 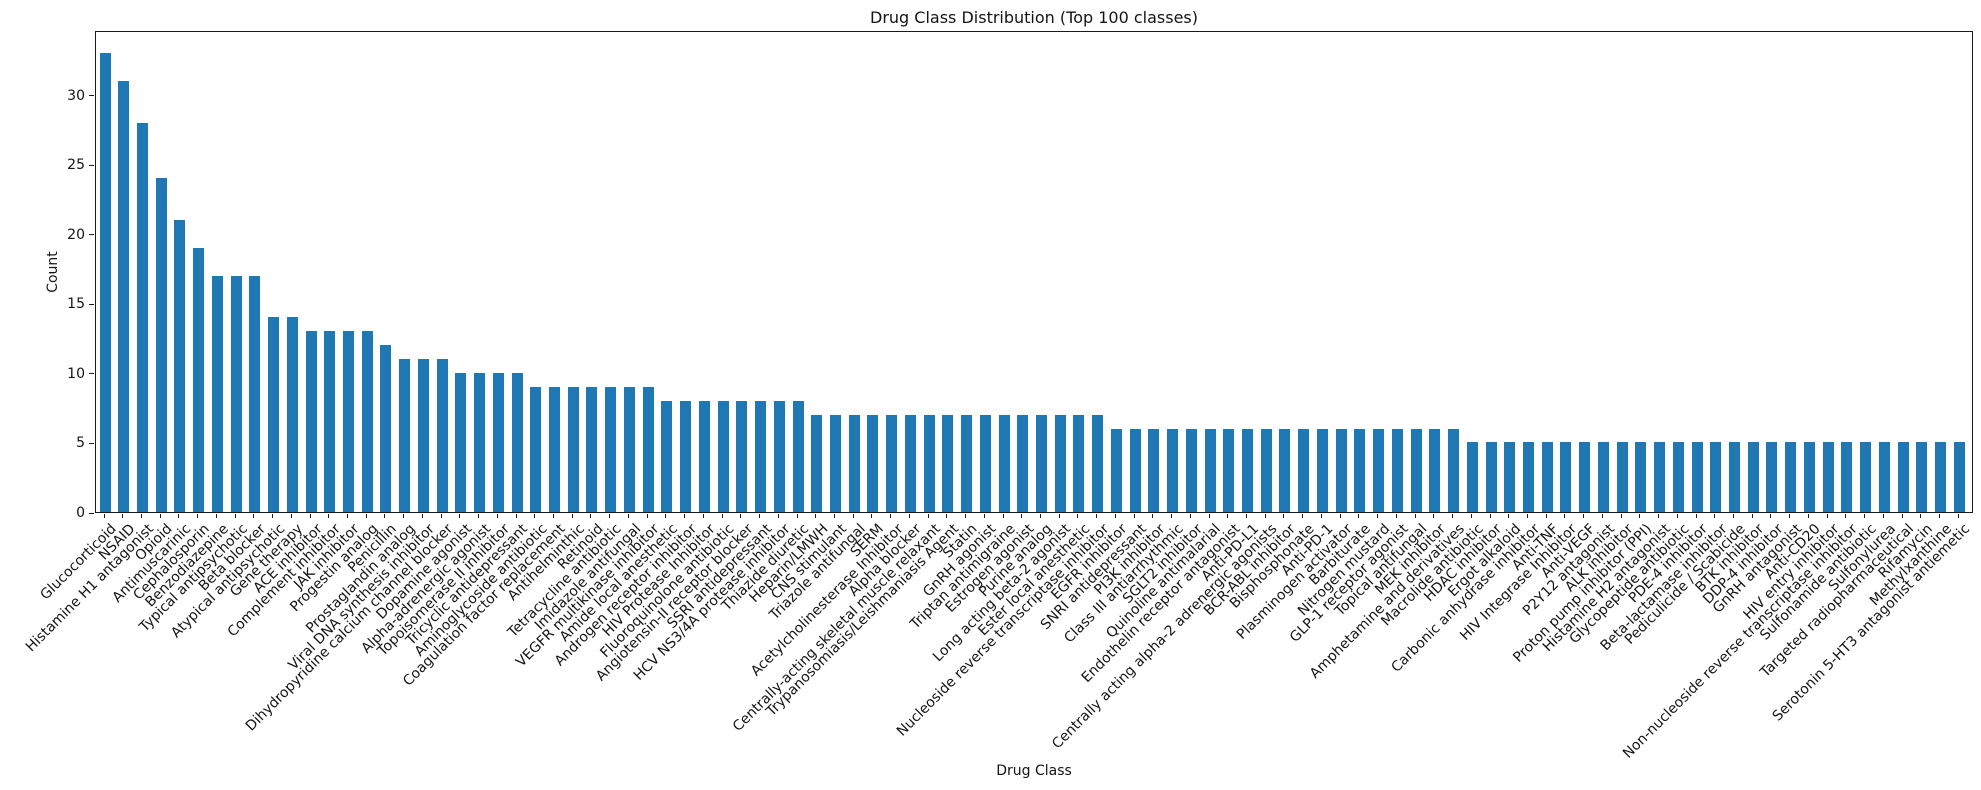 What do you see at coordinates (76, 95) in the screenshot?
I see `y-tick-label: 30` at bounding box center [76, 95].